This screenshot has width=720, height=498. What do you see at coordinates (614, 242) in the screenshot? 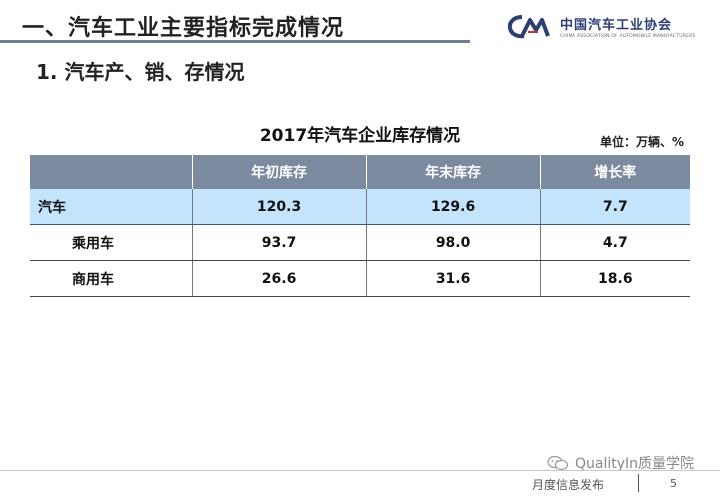
I see `growth-rate-cell: 4.7` at bounding box center [614, 242].